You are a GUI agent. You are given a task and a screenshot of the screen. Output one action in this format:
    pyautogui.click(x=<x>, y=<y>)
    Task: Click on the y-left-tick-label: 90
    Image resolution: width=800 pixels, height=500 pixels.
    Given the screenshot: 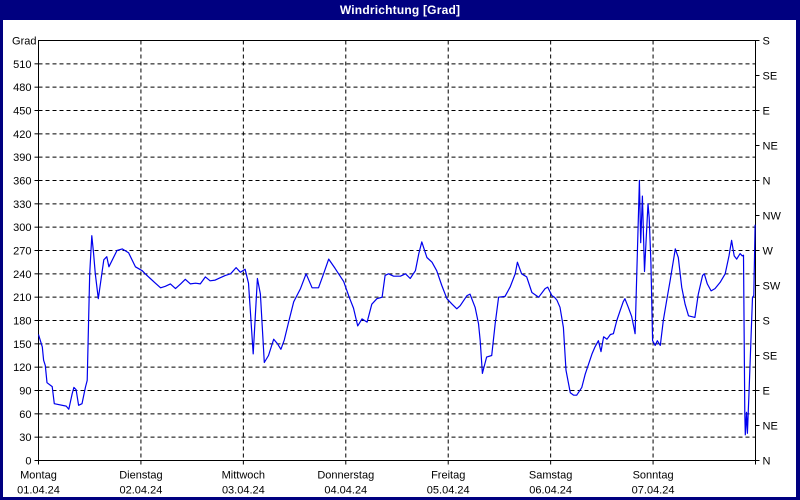 What is the action you would take?
    pyautogui.click(x=25, y=392)
    